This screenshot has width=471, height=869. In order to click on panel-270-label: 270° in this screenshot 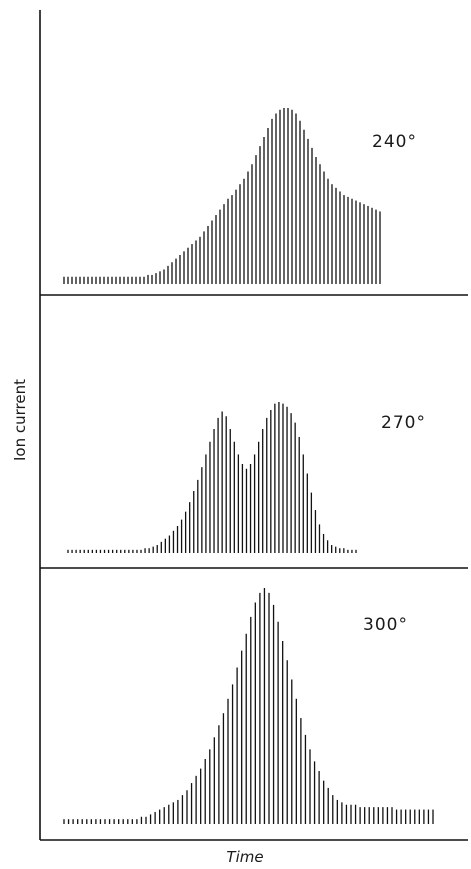, I will do `click(403, 423)`.